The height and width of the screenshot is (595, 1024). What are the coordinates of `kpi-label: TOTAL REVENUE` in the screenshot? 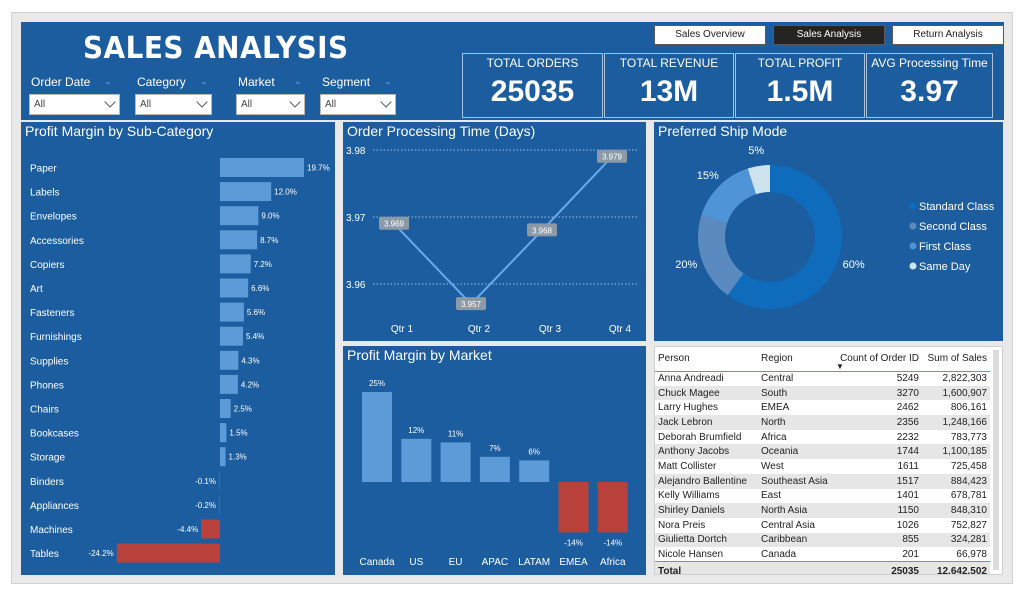 It's located at (669, 63).